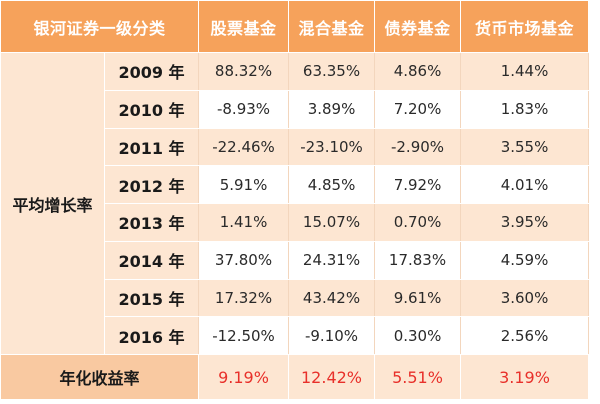 This screenshot has height=404, width=600. What do you see at coordinates (151, 222) in the screenshot?
I see `year-cell: 2013 年` at bounding box center [151, 222].